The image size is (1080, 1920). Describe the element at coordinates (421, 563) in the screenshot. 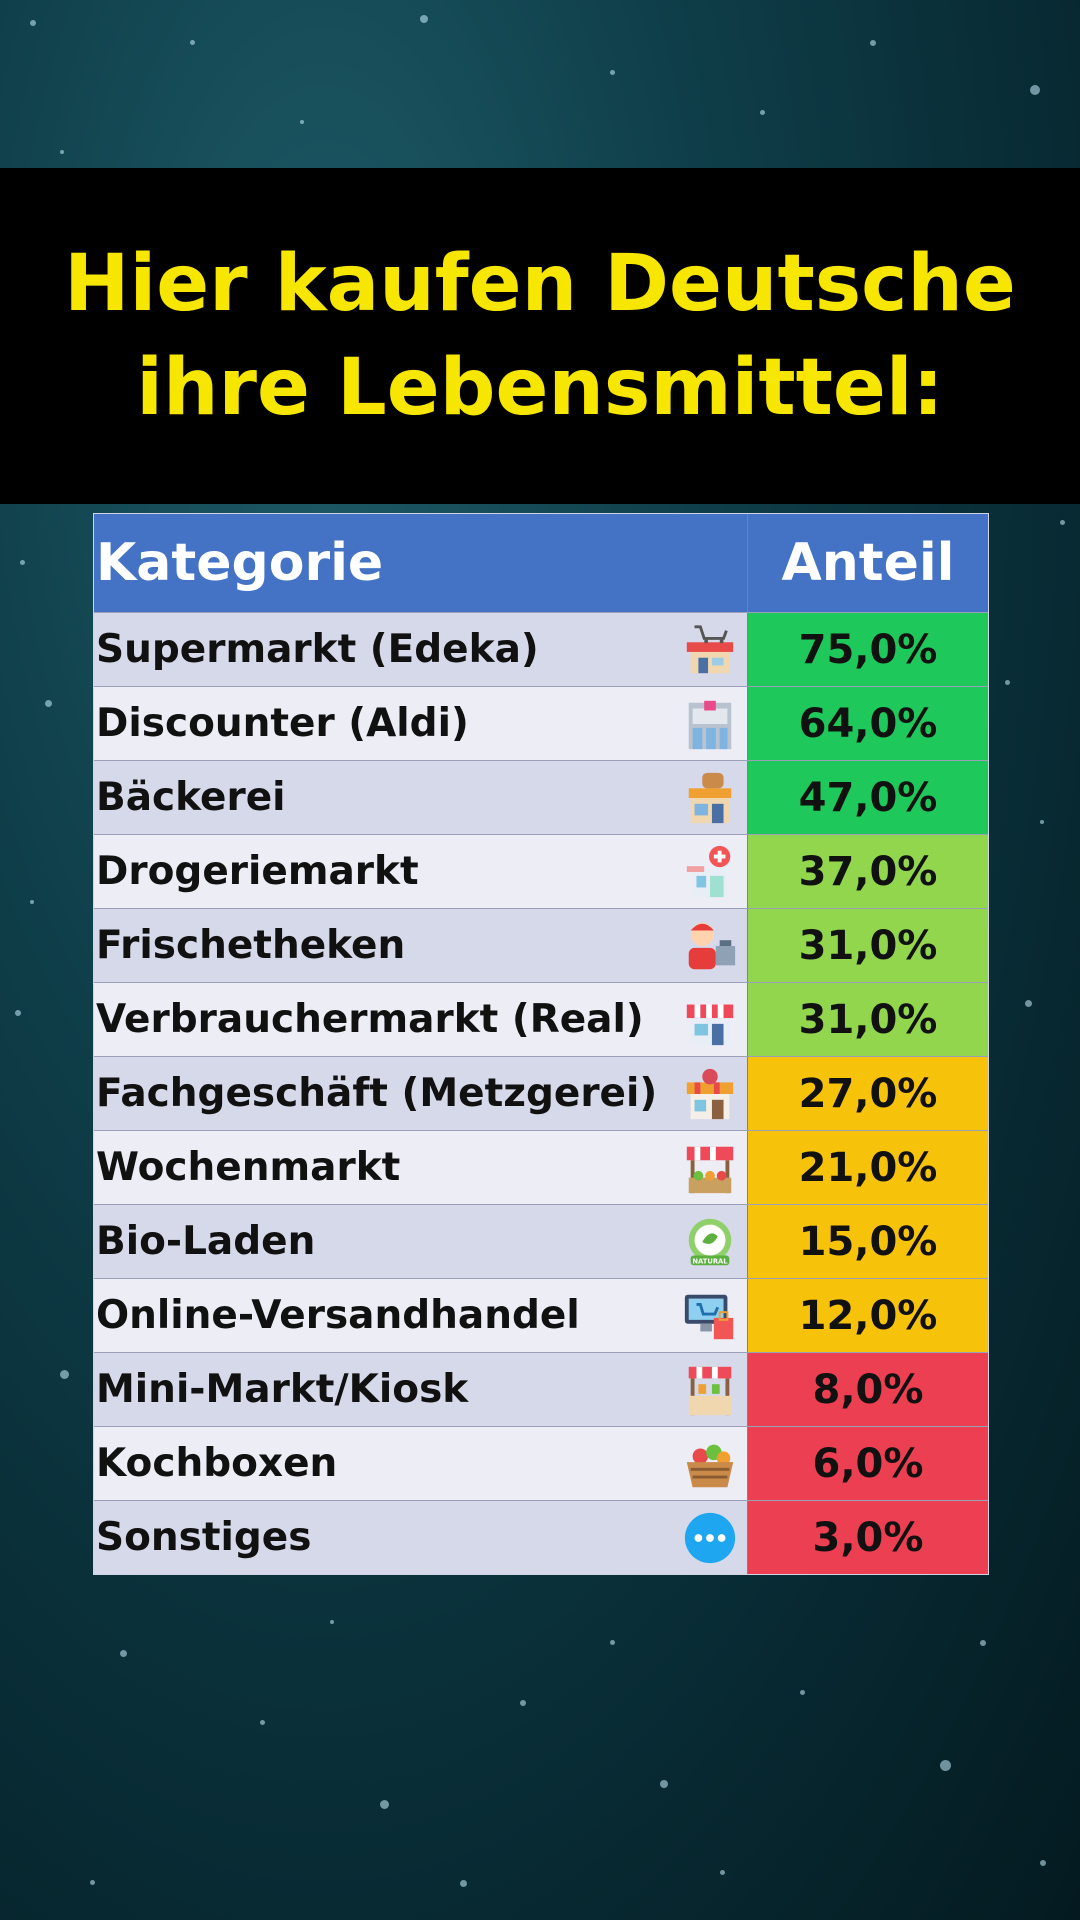

I see `header-kategorie: Kategorie` at that location.